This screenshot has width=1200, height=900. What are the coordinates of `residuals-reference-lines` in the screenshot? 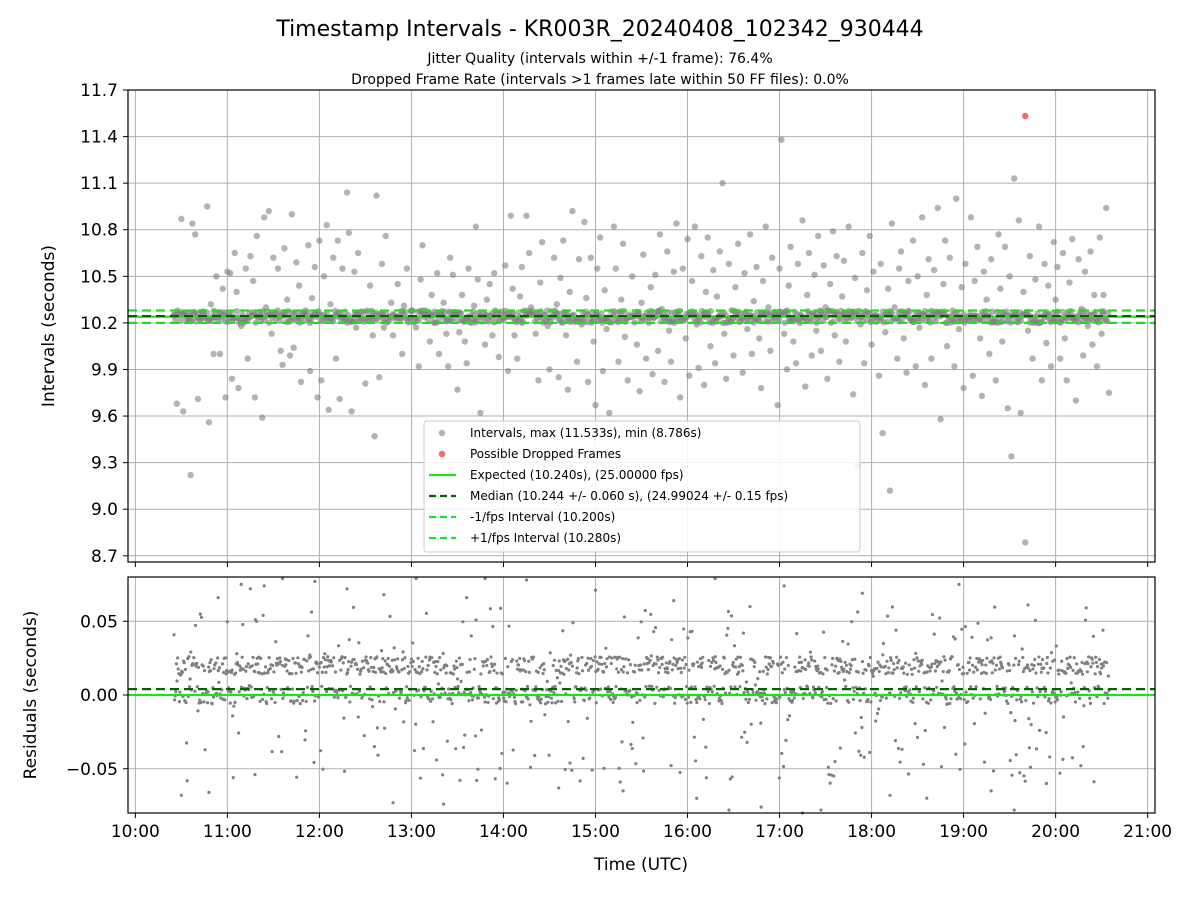 It's located at (641, 692).